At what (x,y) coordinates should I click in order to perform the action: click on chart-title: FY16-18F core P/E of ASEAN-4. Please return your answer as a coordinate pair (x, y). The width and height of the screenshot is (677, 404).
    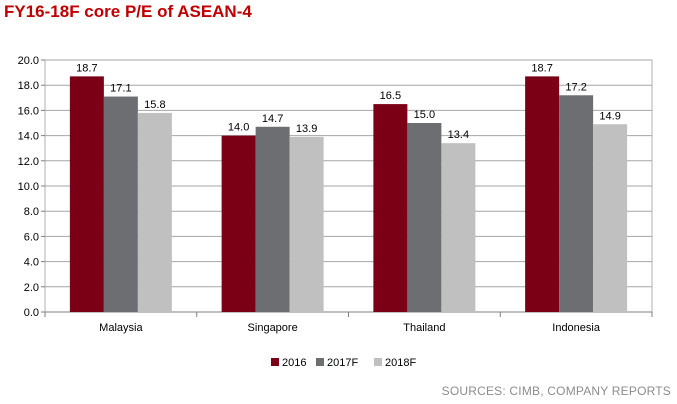
    Looking at the image, I should click on (128, 11).